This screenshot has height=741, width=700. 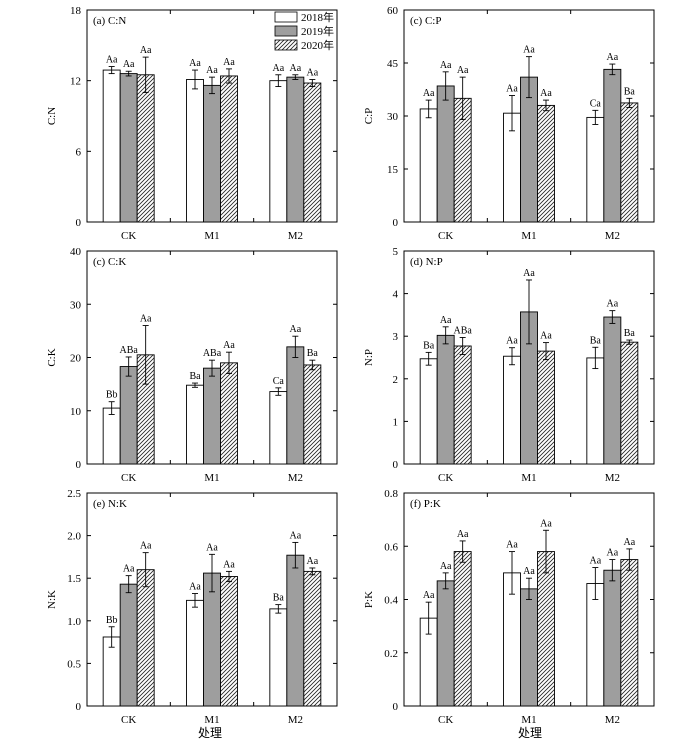 I want to click on y-axis-label: C:P, so click(x=369, y=116).